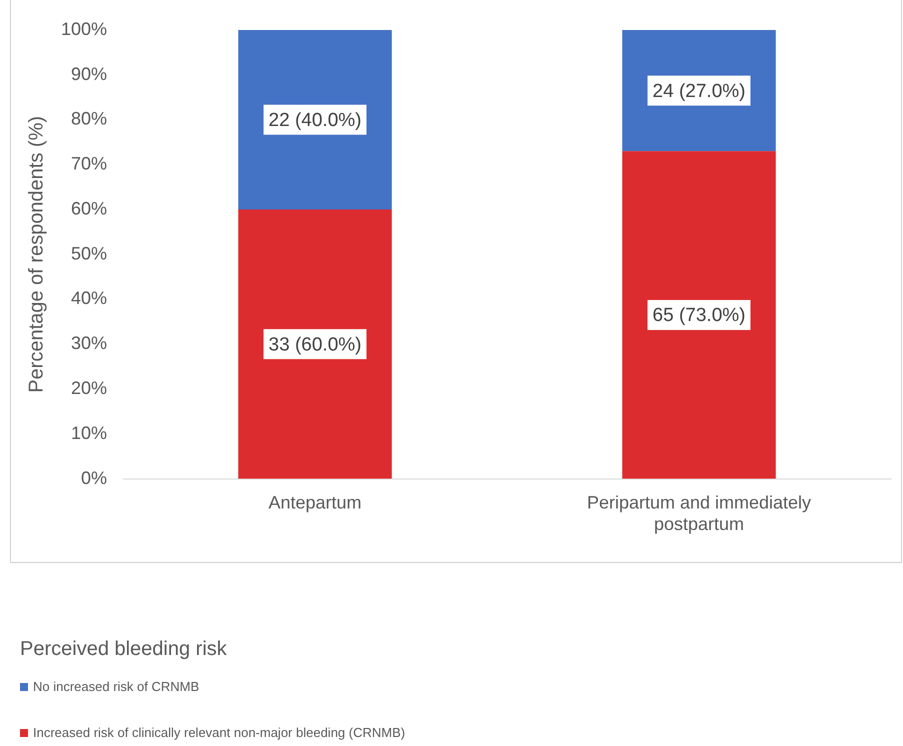 This screenshot has height=746, width=903. Describe the element at coordinates (219, 733) in the screenshot. I see `legend-label: Increased risk of clinically relevant non-major bleeding (CRNMB)` at that location.